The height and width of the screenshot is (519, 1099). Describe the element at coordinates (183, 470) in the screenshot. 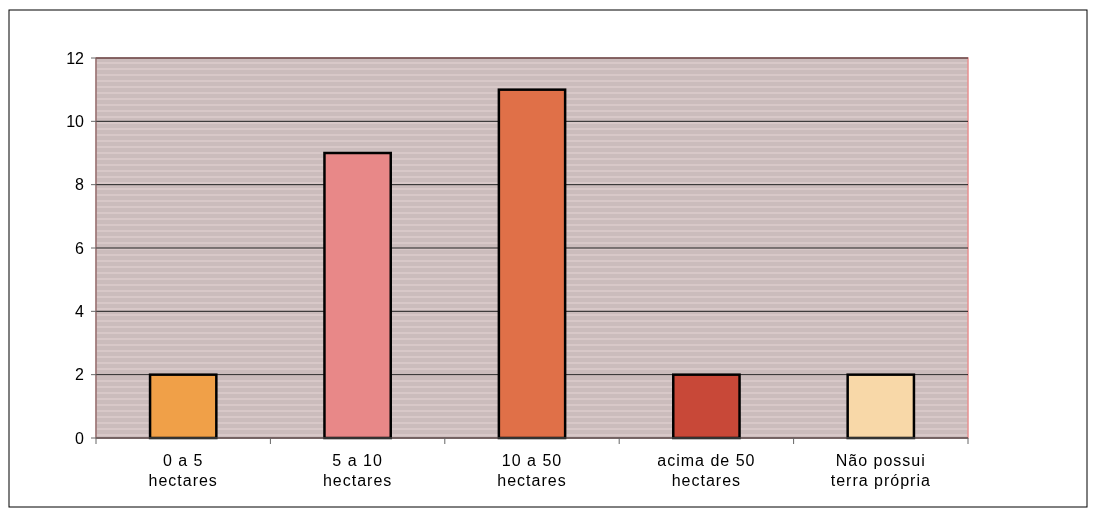

I see `x-tick-label: 0 a 5 hectares` at that location.